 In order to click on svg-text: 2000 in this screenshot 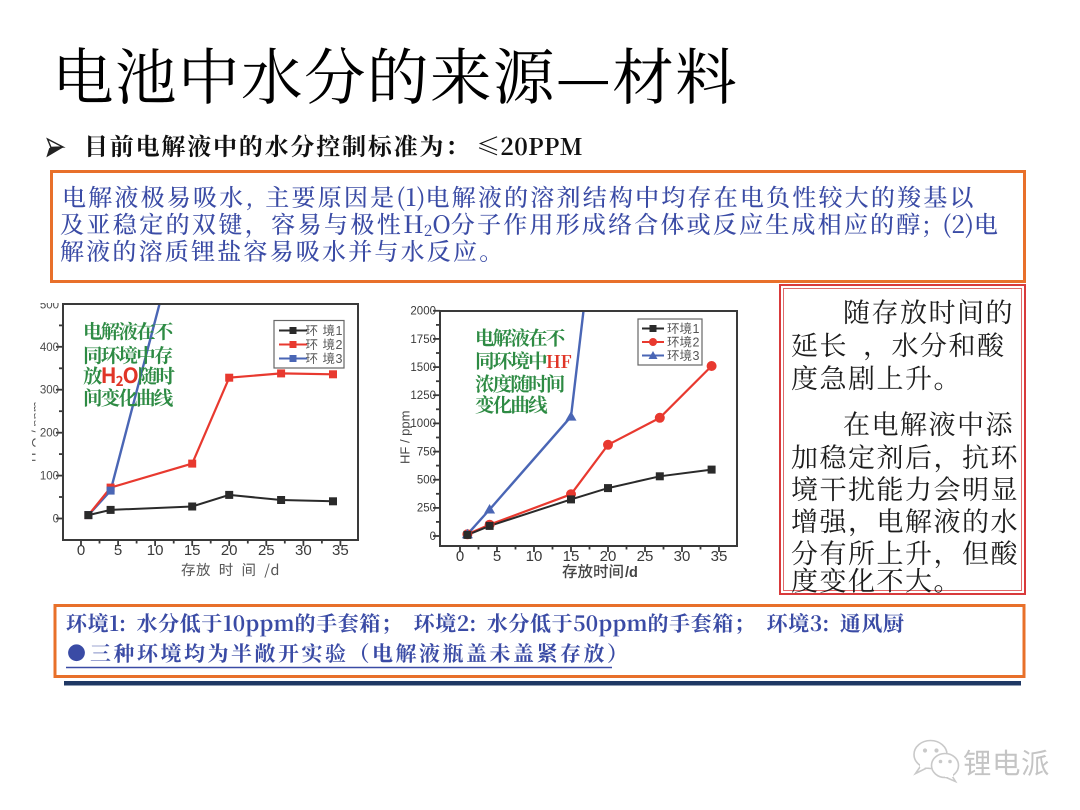, I will do `click(423, 312)`.